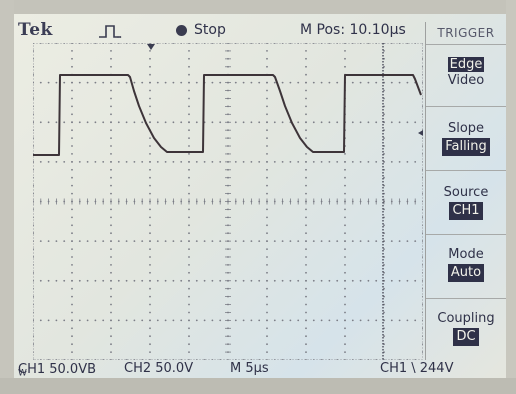  Describe the element at coordinates (466, 33) in the screenshot. I see `trigger-menu-title: TRIGGER` at that location.